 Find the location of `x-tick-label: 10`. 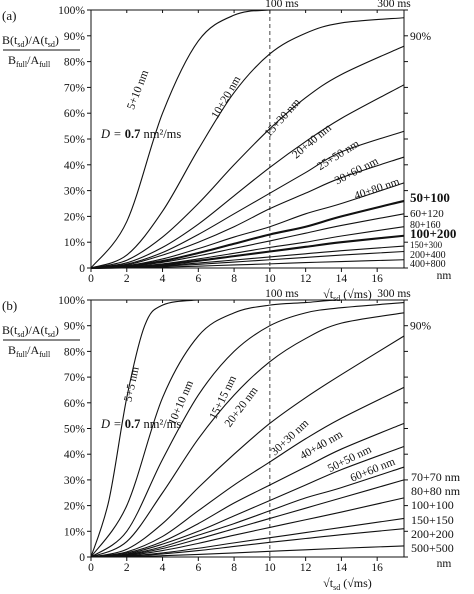

x-tick-label: 10 is located at coordinates (270, 568).